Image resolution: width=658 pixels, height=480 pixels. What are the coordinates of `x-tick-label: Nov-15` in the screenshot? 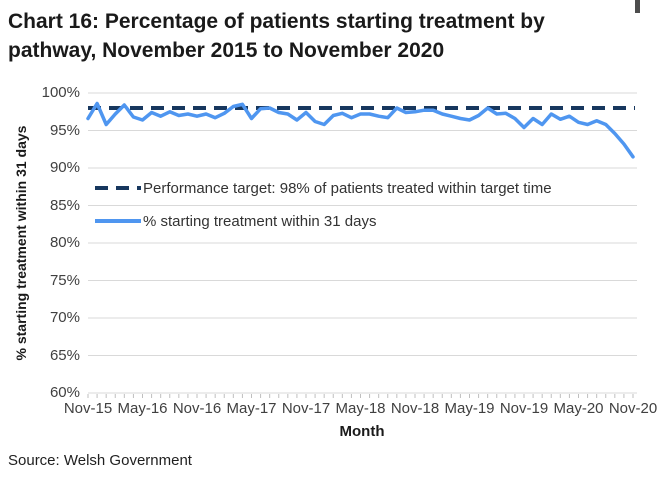 It's located at (88, 408).